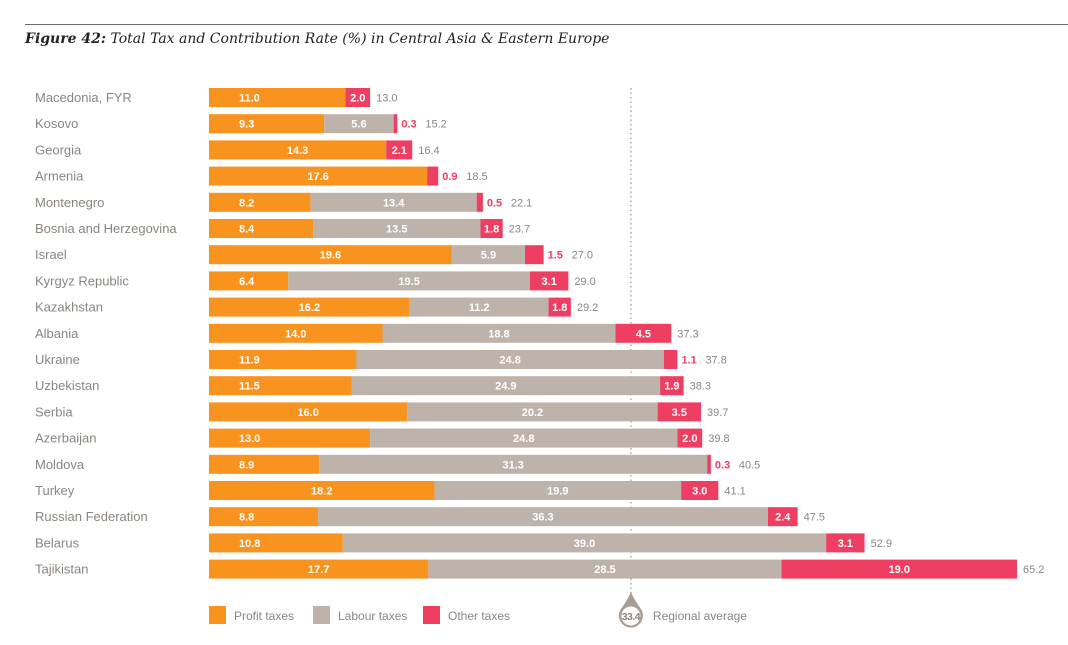 The height and width of the screenshot is (645, 1068). What do you see at coordinates (54, 411) in the screenshot?
I see `category-label: Serbia` at bounding box center [54, 411].